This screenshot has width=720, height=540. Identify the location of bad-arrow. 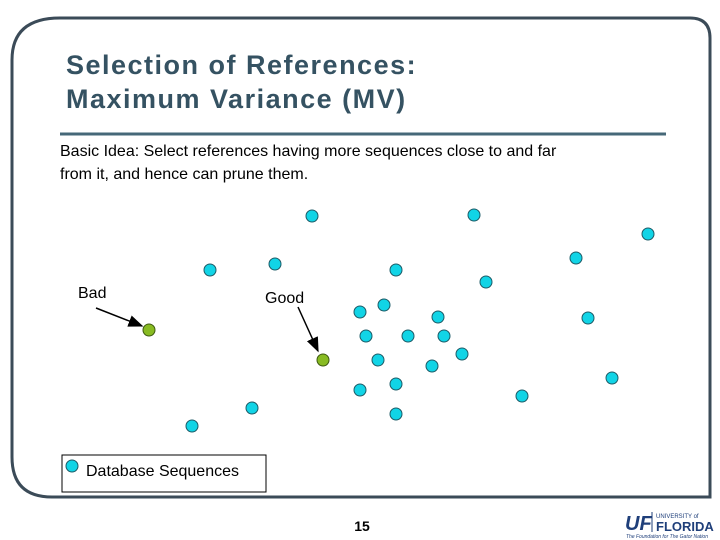
(119, 317).